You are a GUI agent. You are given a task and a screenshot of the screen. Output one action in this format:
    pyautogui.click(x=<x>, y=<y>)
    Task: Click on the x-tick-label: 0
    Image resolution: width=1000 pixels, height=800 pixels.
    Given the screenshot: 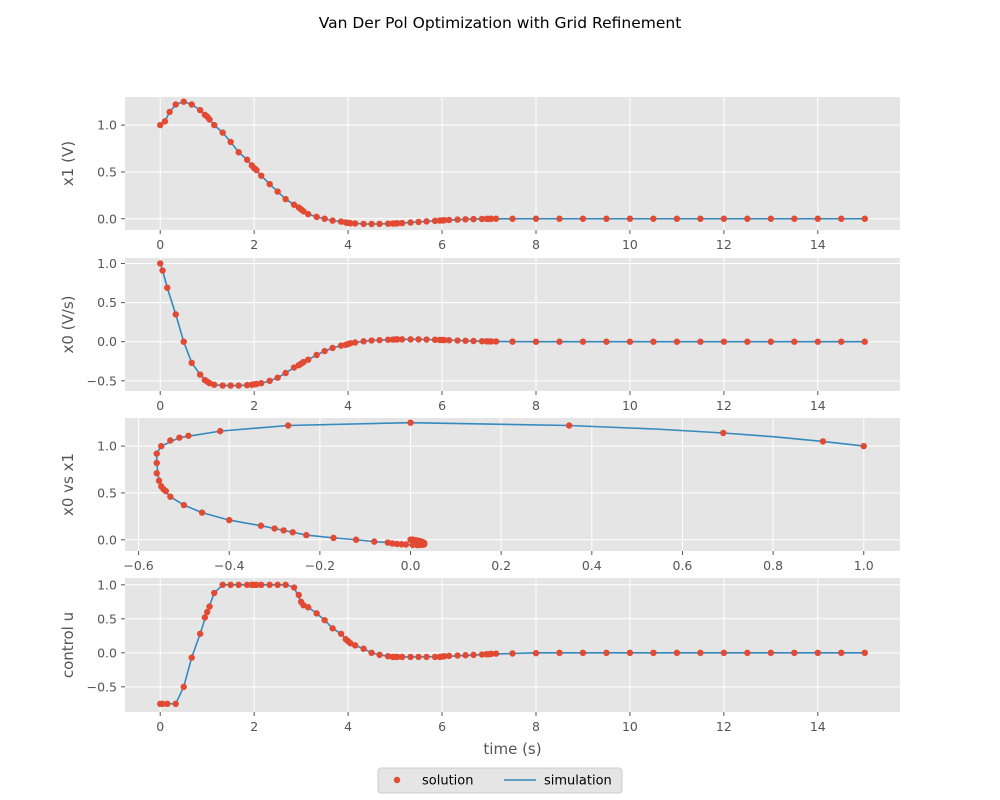 What is the action you would take?
    pyautogui.click(x=160, y=405)
    